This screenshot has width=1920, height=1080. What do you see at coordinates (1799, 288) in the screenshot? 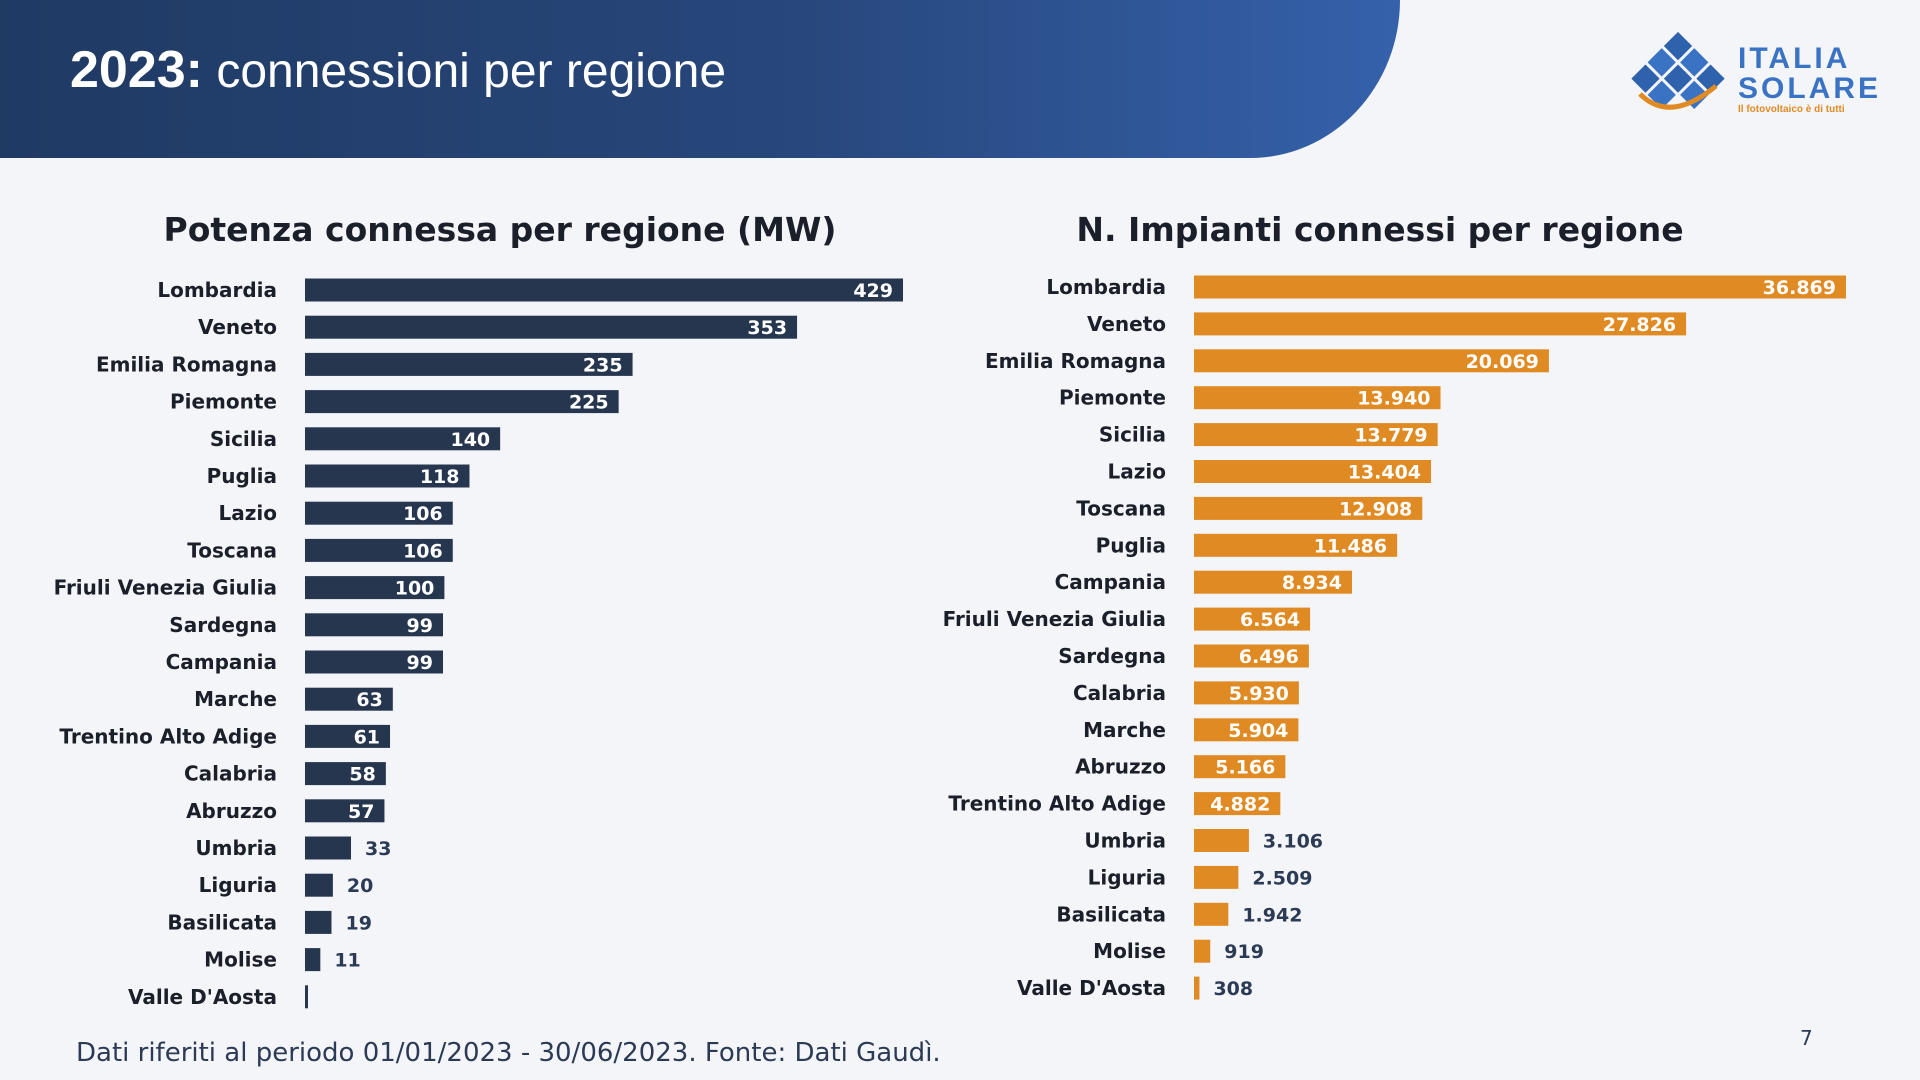
I see `value-label: 36.869` at bounding box center [1799, 288].